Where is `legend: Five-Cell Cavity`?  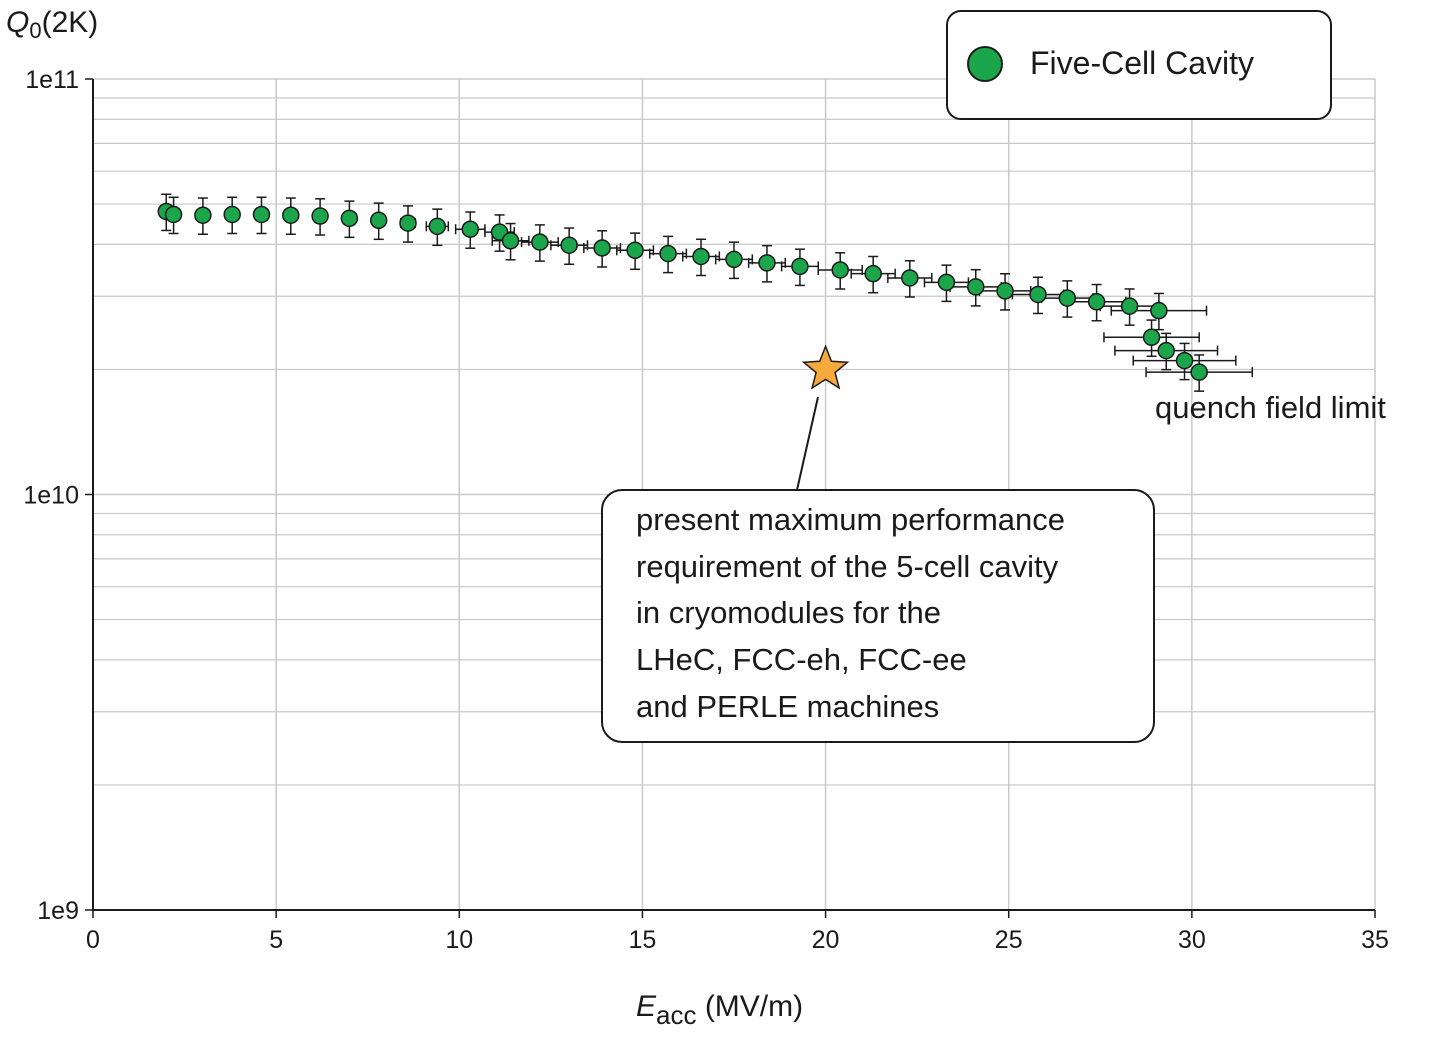 legend: Five-Cell Cavity is located at coordinates (1139, 65).